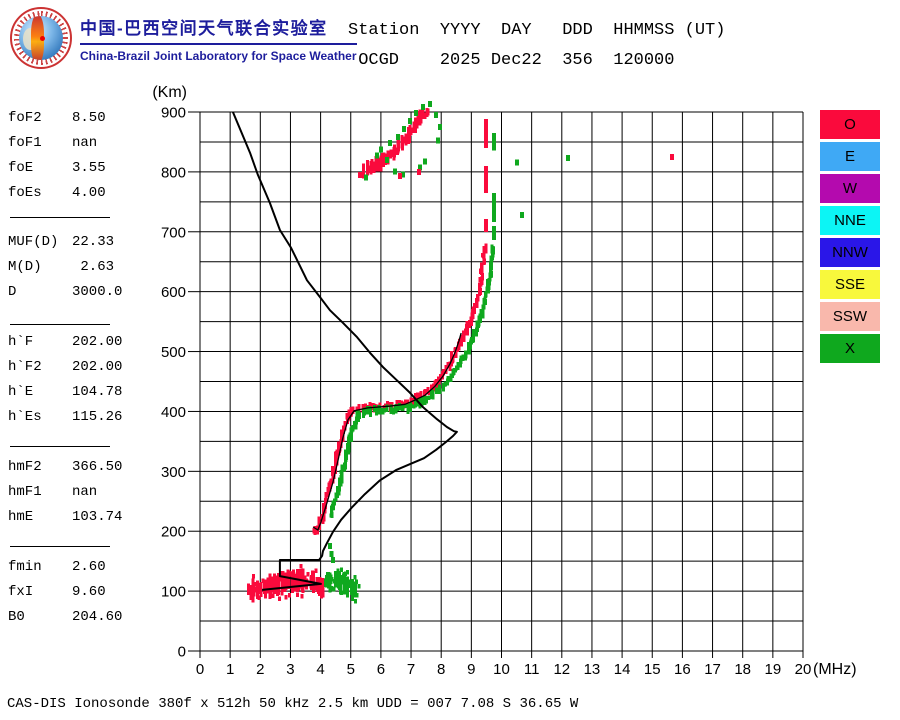  Describe the element at coordinates (97, 392) in the screenshot. I see `parameter-value: 104.78` at that location.